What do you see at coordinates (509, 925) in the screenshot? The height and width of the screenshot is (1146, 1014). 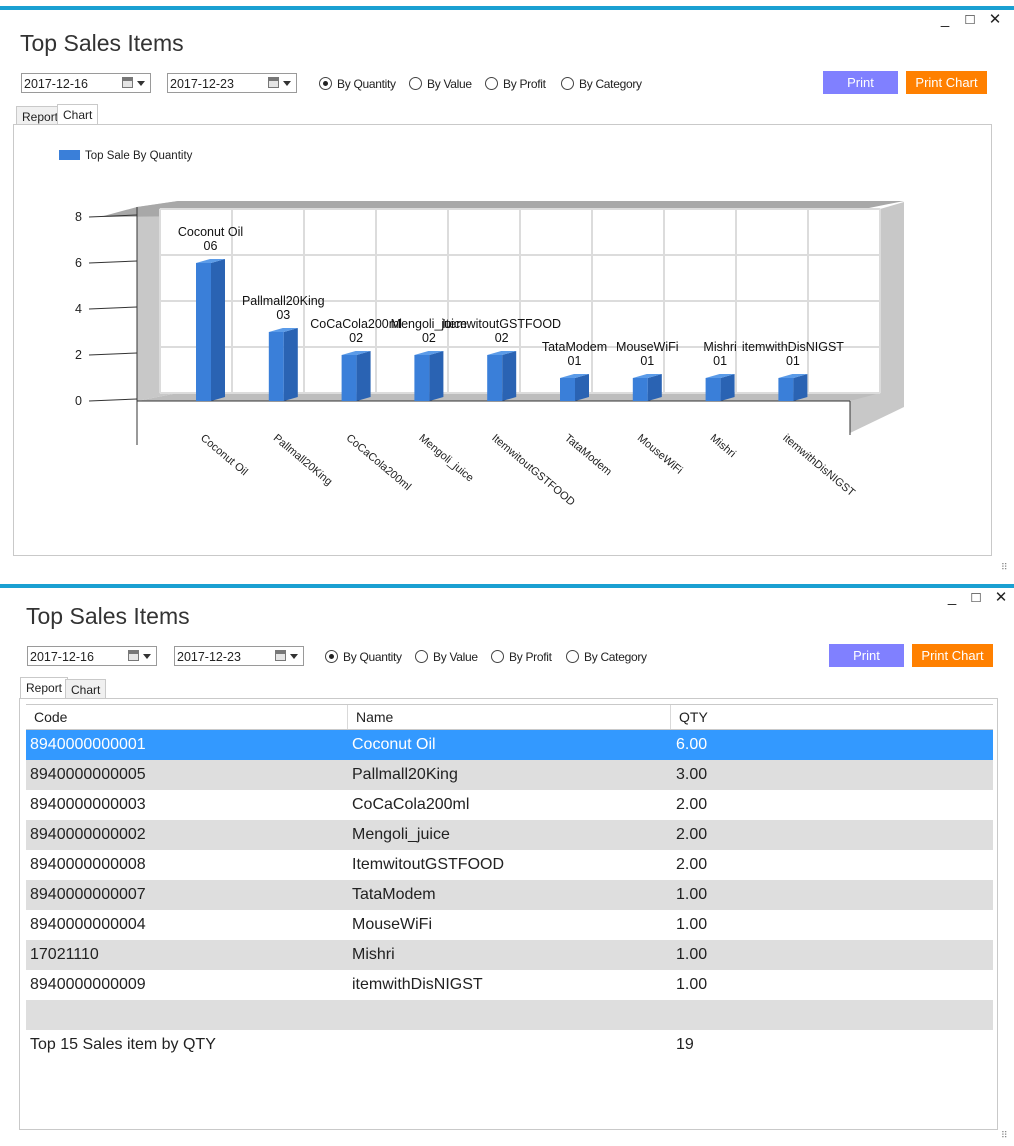 I see `table-row: 8940000000004 MouseWiFi 1.00` at bounding box center [509, 925].